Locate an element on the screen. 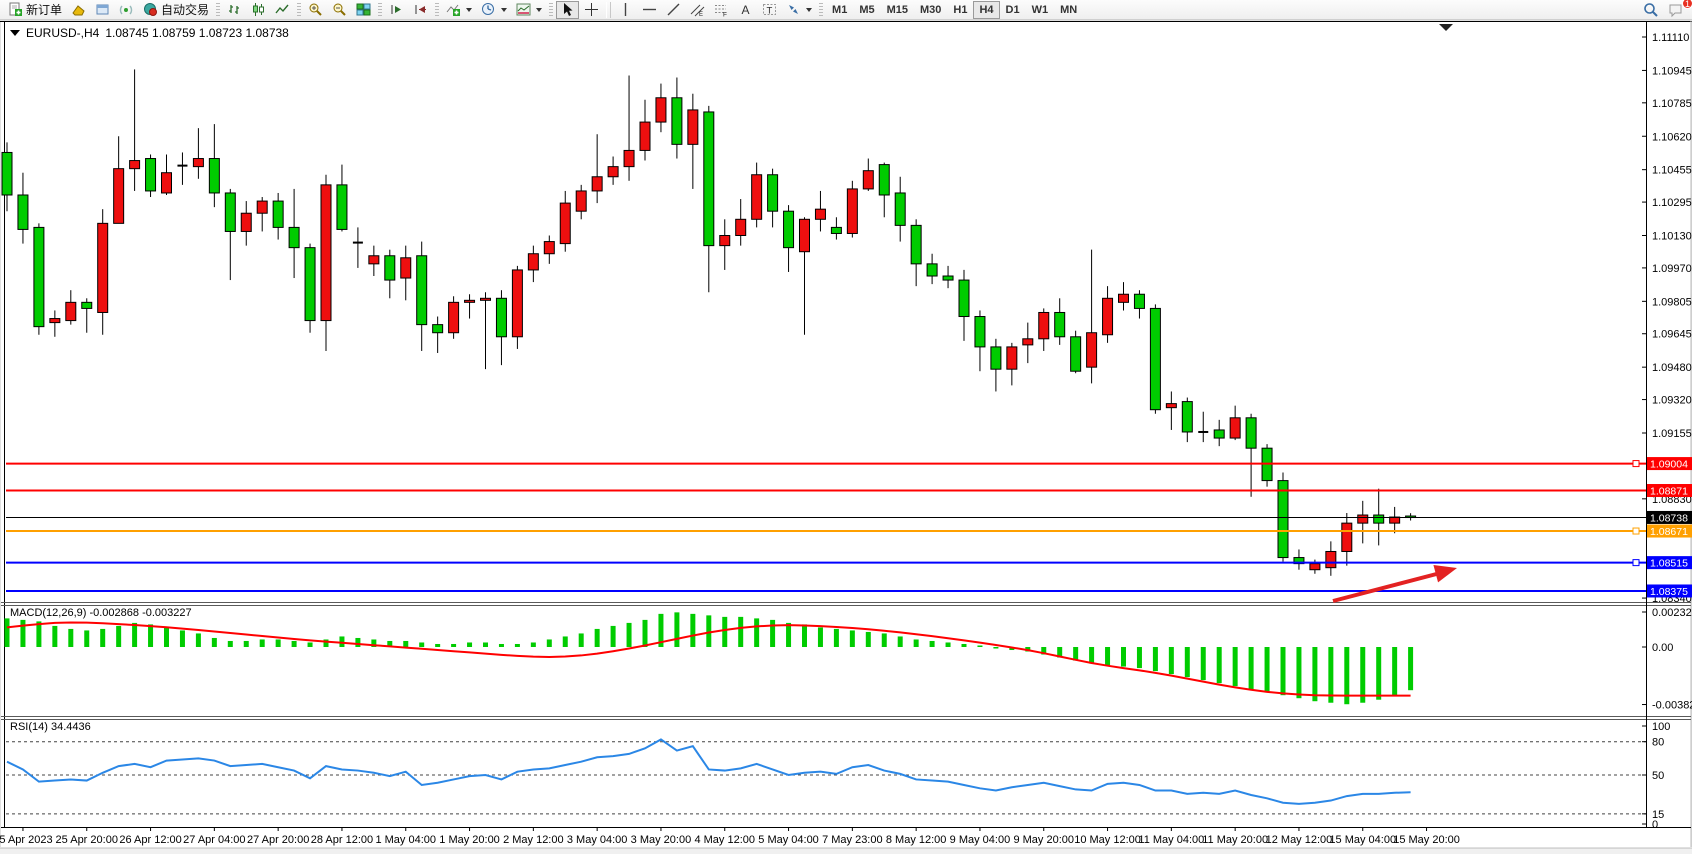  zoom-out-button is located at coordinates (339, 10).